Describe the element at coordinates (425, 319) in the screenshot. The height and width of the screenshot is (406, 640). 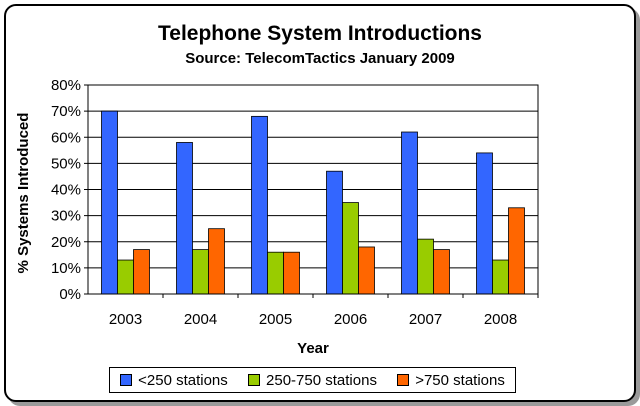
I see `x-tick-label: 2007` at that location.